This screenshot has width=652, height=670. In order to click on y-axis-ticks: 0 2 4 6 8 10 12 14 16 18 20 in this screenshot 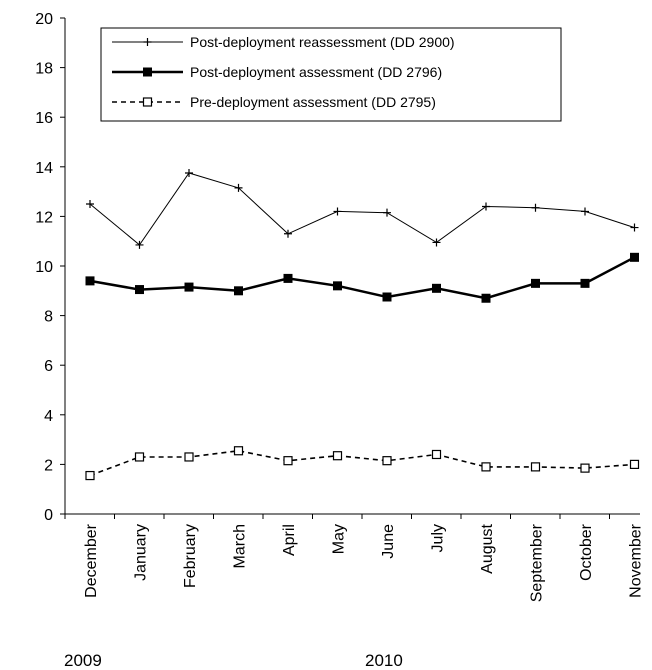, I will do `click(50, 267)`.